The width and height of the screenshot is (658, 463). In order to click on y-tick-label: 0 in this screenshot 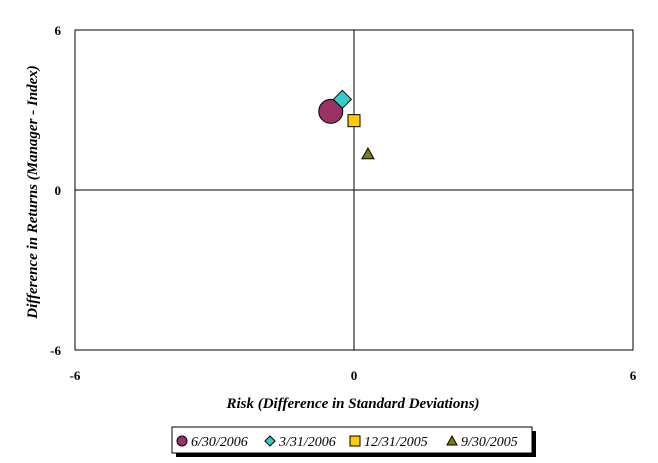, I will do `click(58, 190)`.